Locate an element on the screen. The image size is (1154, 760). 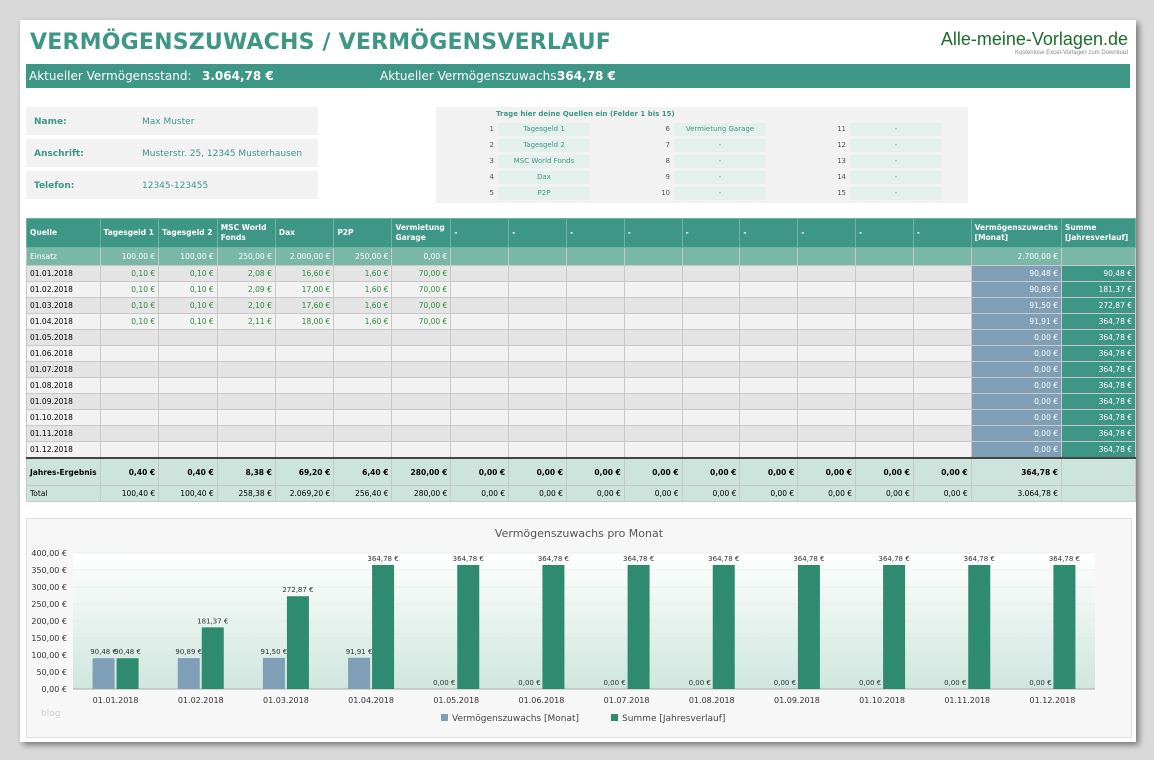
value-cell: 2,09 € is located at coordinates (246, 289).